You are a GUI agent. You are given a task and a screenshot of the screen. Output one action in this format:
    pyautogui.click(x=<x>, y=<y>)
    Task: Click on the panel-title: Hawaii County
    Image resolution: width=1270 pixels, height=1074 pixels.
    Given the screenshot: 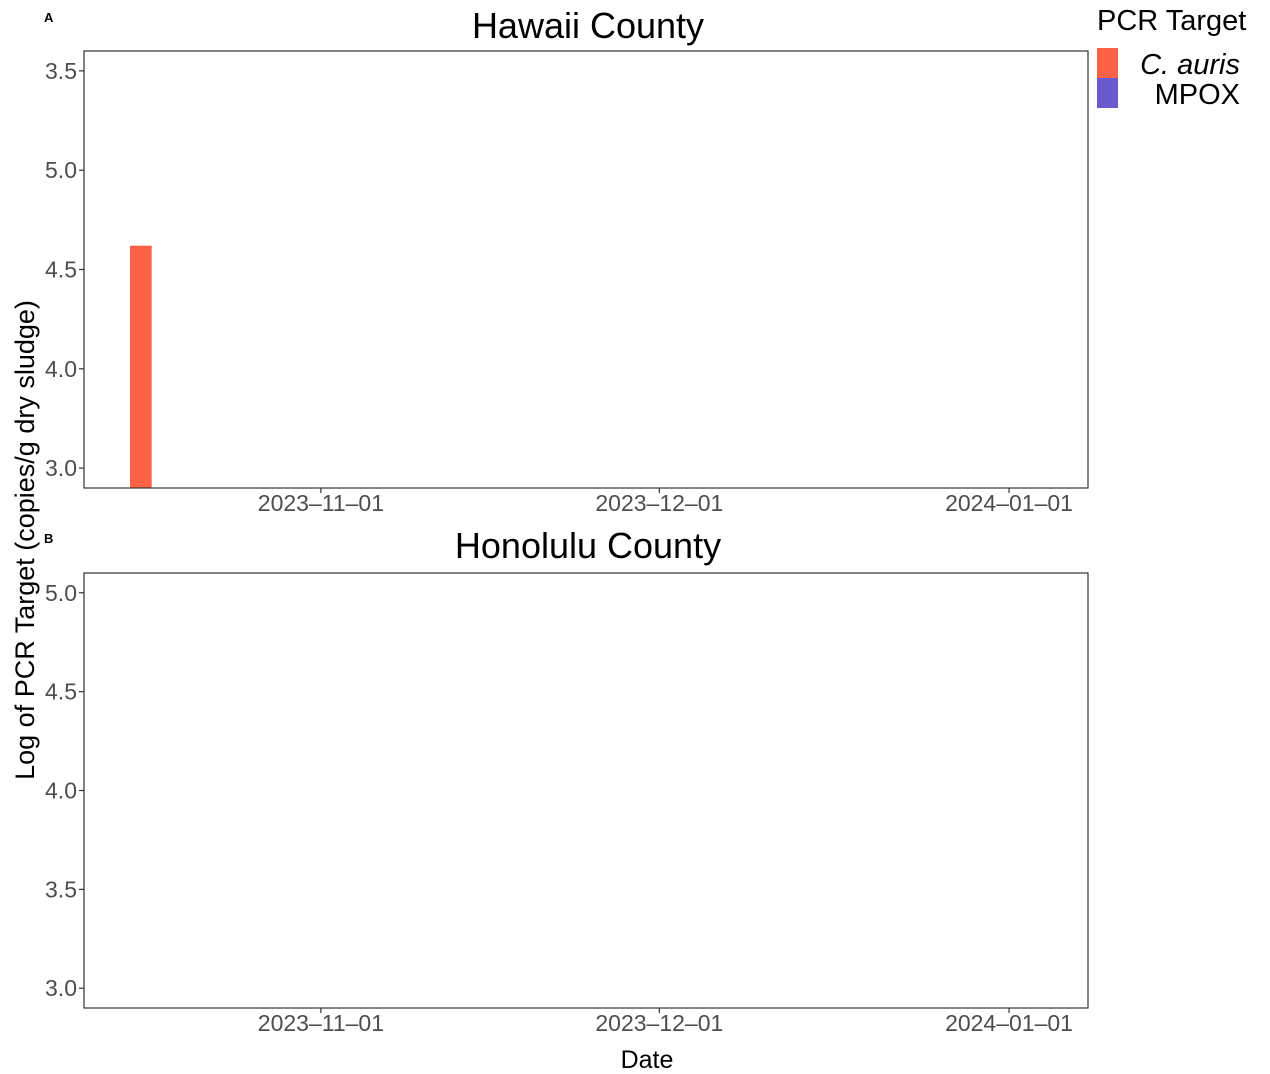 What is the action you would take?
    pyautogui.click(x=588, y=25)
    